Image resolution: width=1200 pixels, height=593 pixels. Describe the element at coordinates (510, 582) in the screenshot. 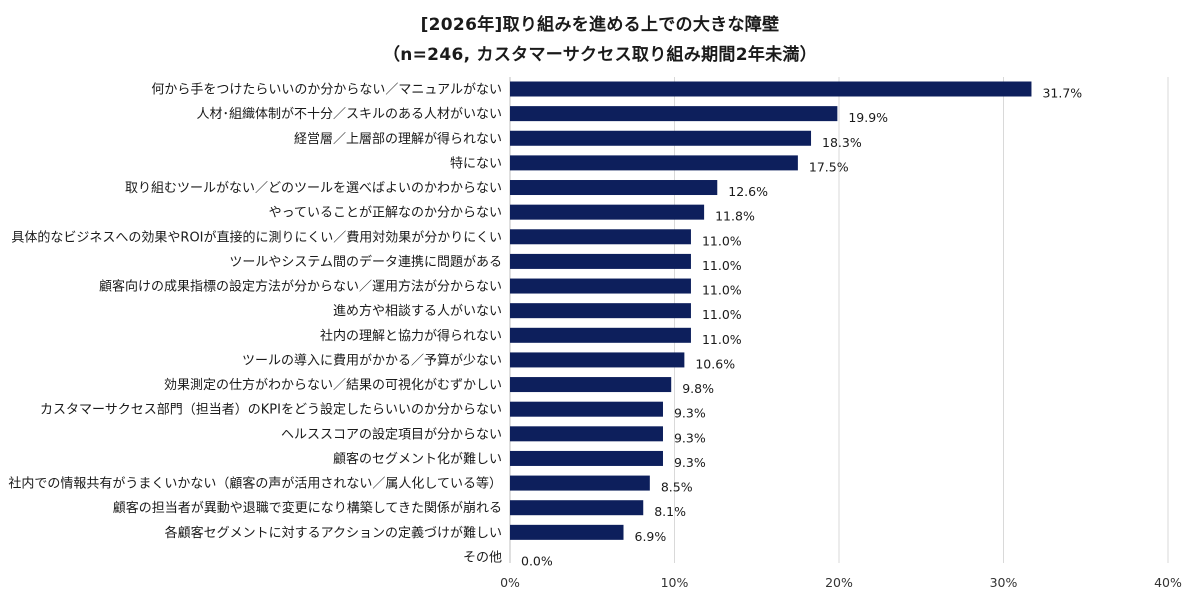

I see `x-tick-label: 0%` at that location.